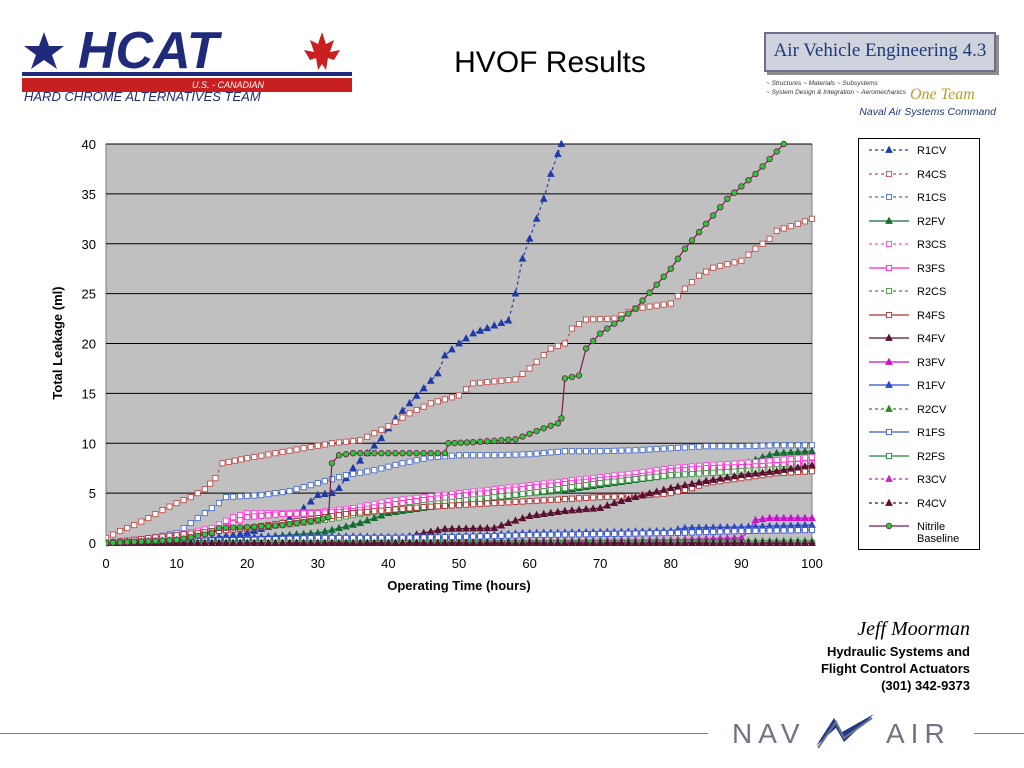  I want to click on maple-leaf-icon, so click(322, 51).